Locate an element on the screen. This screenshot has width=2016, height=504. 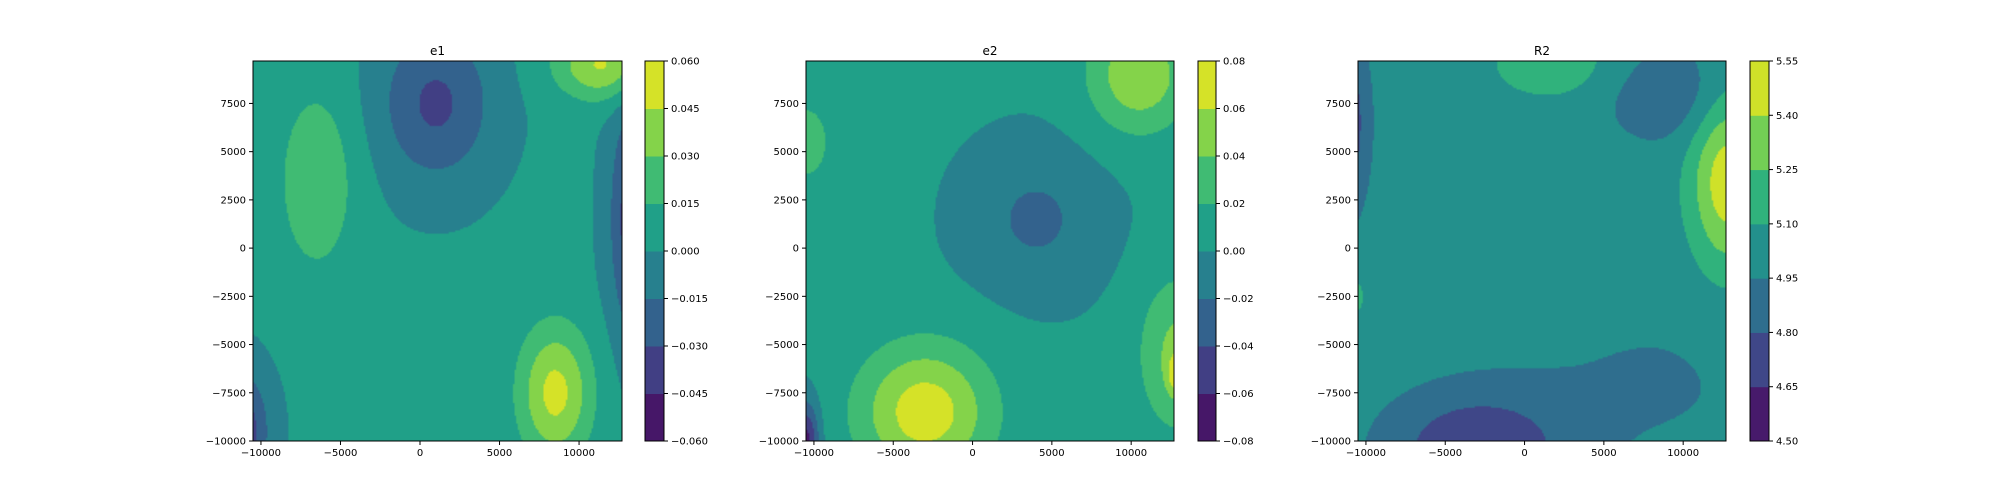
colorbar-tick-label: 0.045 is located at coordinates (685, 109).